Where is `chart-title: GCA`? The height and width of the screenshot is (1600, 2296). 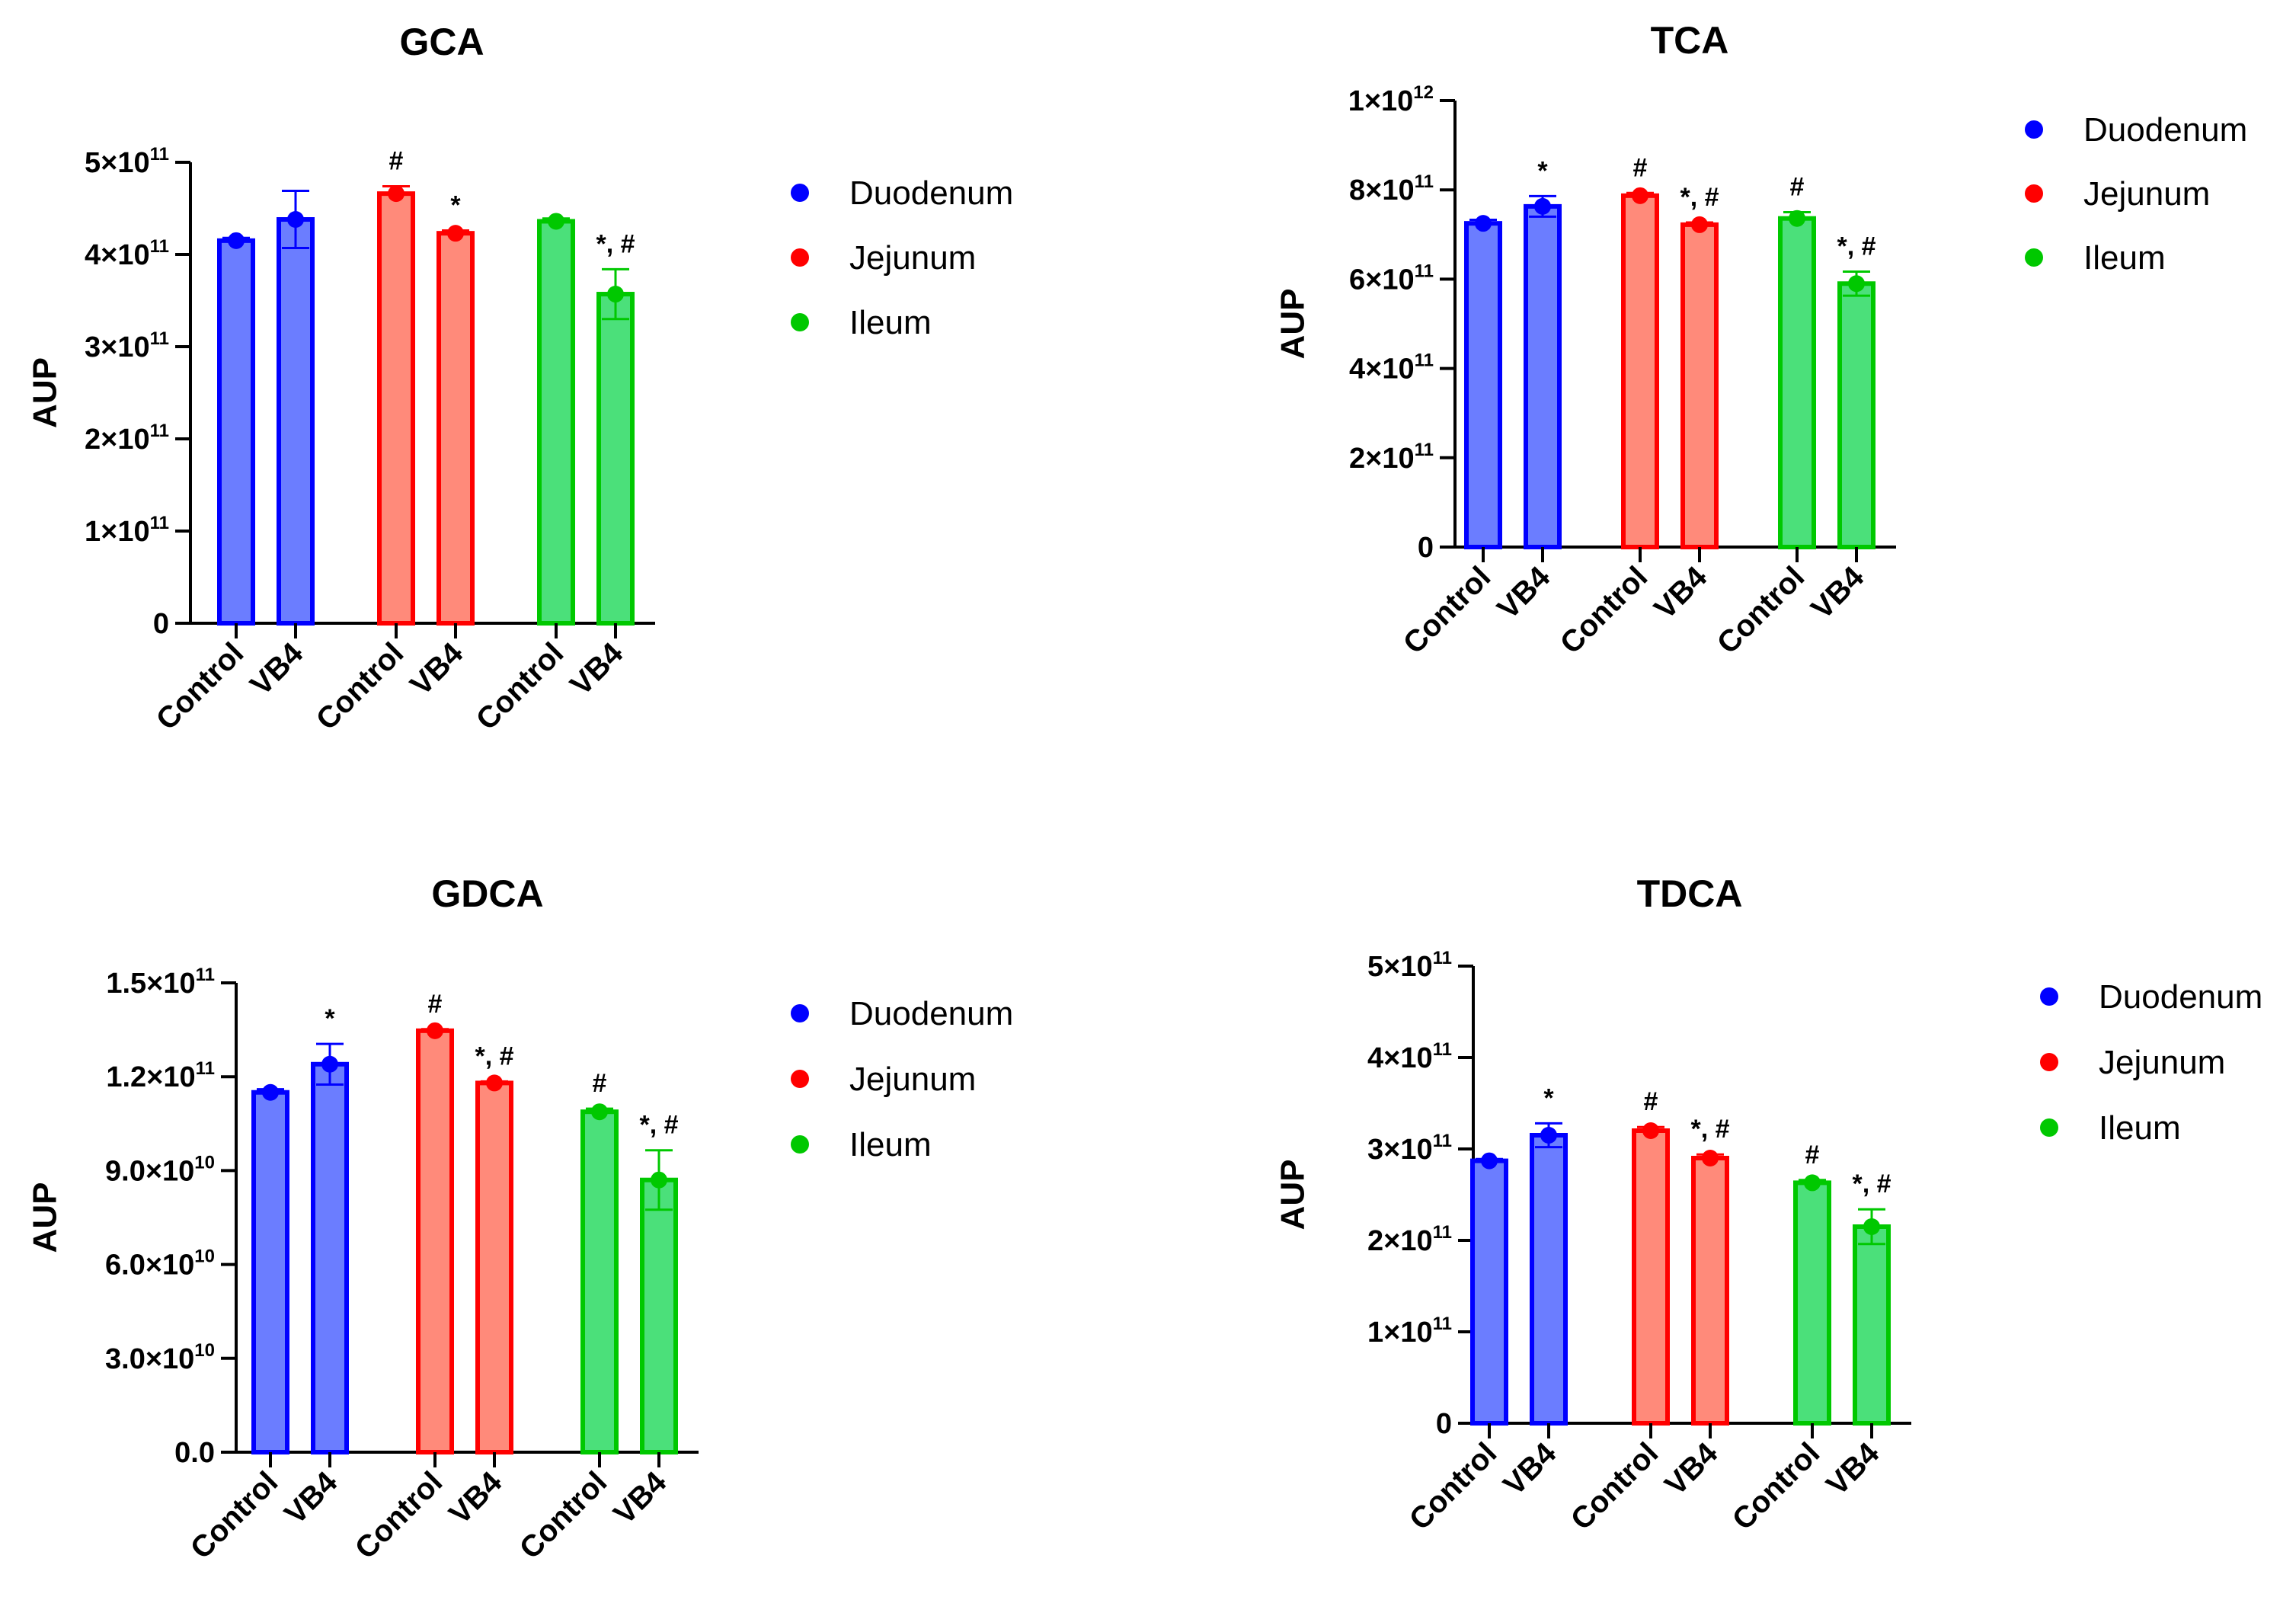
chart-title: GCA is located at coordinates (441, 42).